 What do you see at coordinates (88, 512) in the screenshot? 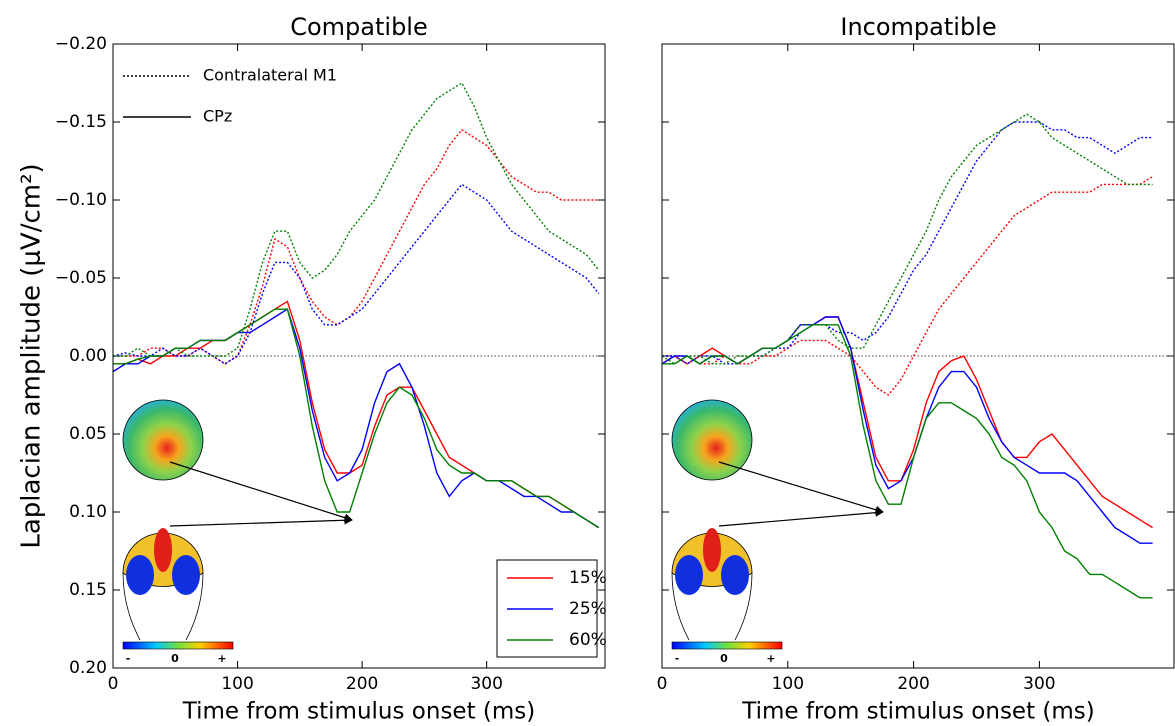
I see `y-tick-label: 0.10` at bounding box center [88, 512].